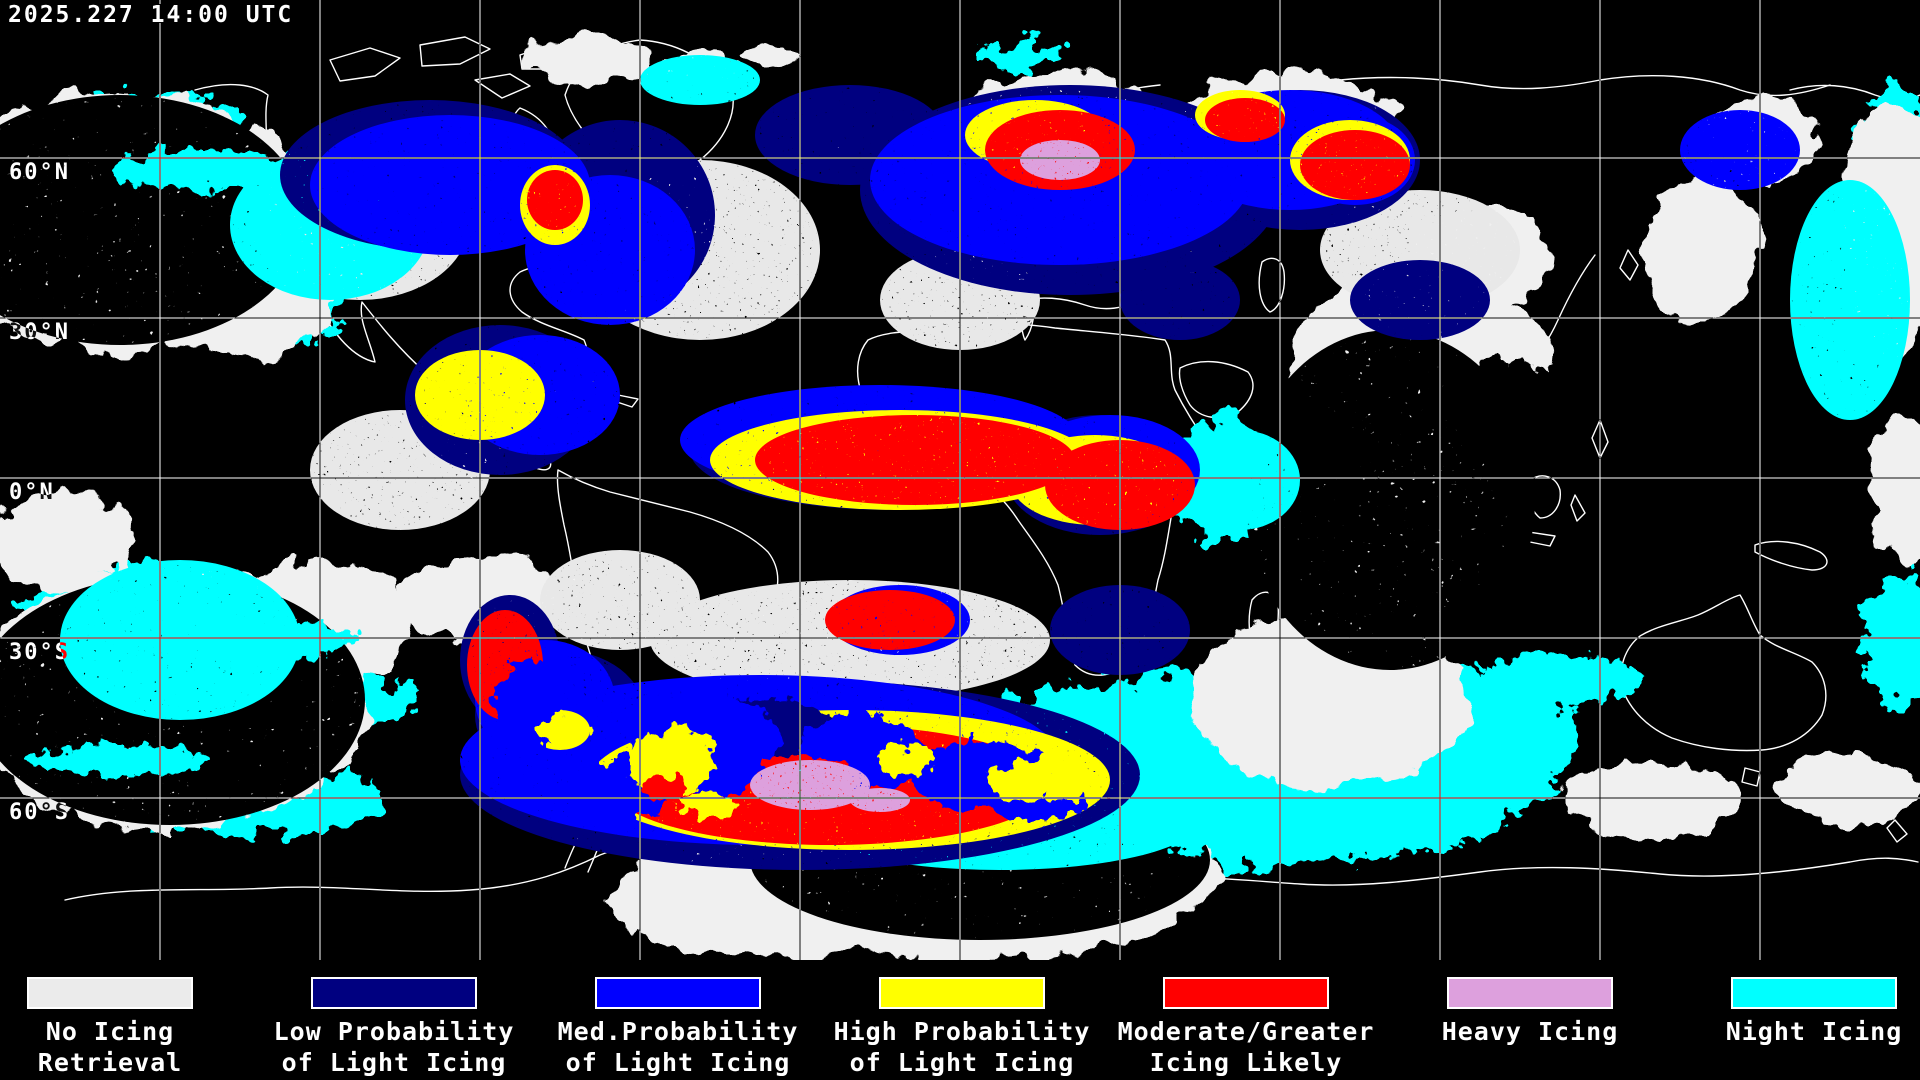  What do you see at coordinates (39, 332) in the screenshot?
I see `latitude-label-30n: 30°N` at bounding box center [39, 332].